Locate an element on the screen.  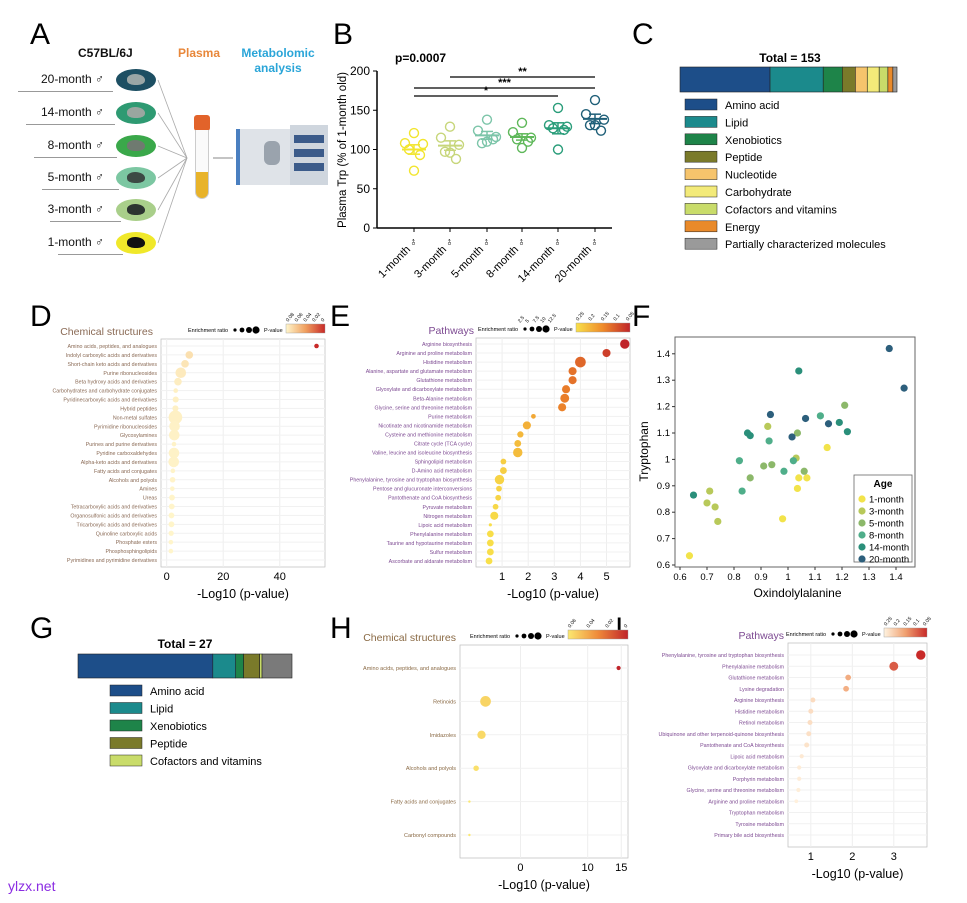
legend-p-tick: 0.2 is located at coordinates (897, 622).